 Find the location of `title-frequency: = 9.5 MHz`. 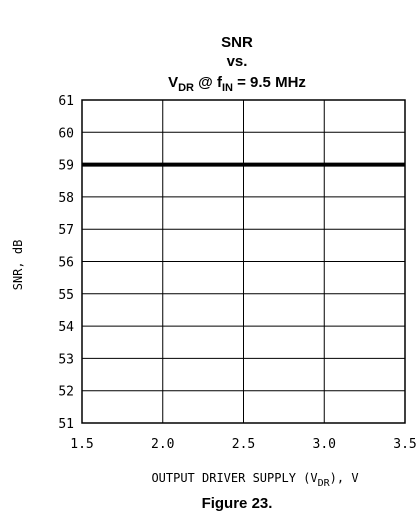

title-frequency: = 9.5 MHz is located at coordinates (269, 82).